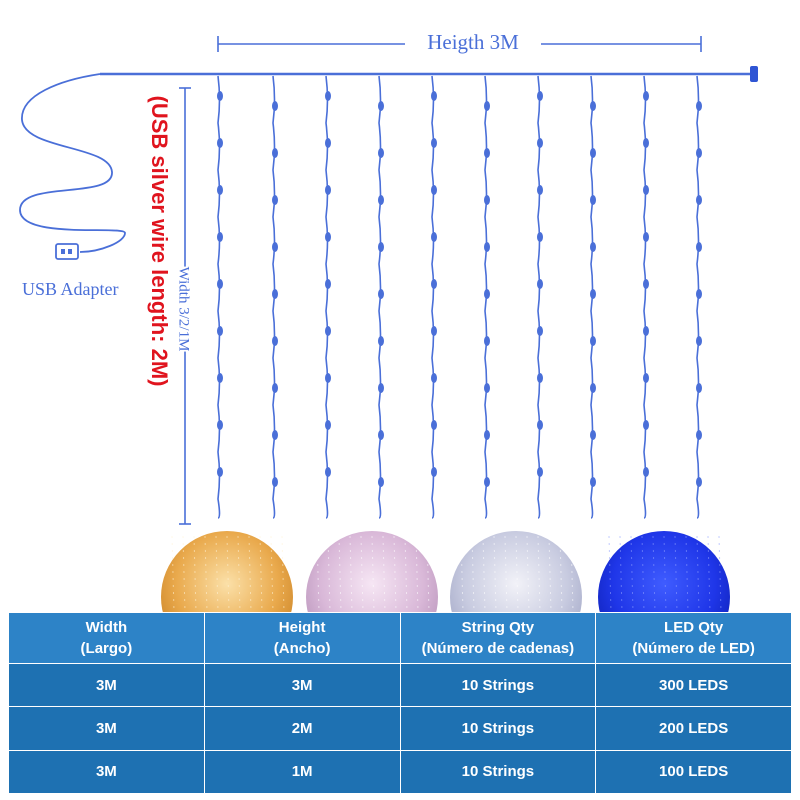 This screenshot has height=800, width=800. Describe the element at coordinates (72, 163) in the screenshot. I see `usb-cable` at that location.